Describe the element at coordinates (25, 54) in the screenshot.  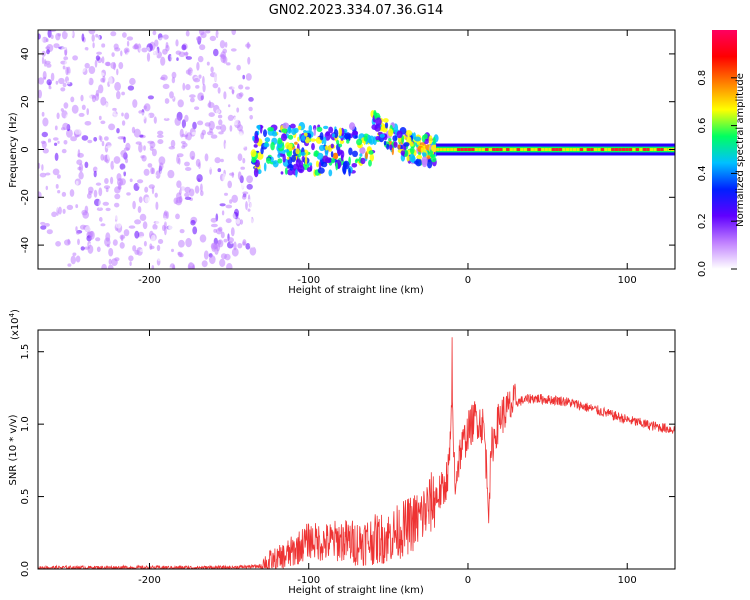
I see `y-tick-label: 40` at that location.